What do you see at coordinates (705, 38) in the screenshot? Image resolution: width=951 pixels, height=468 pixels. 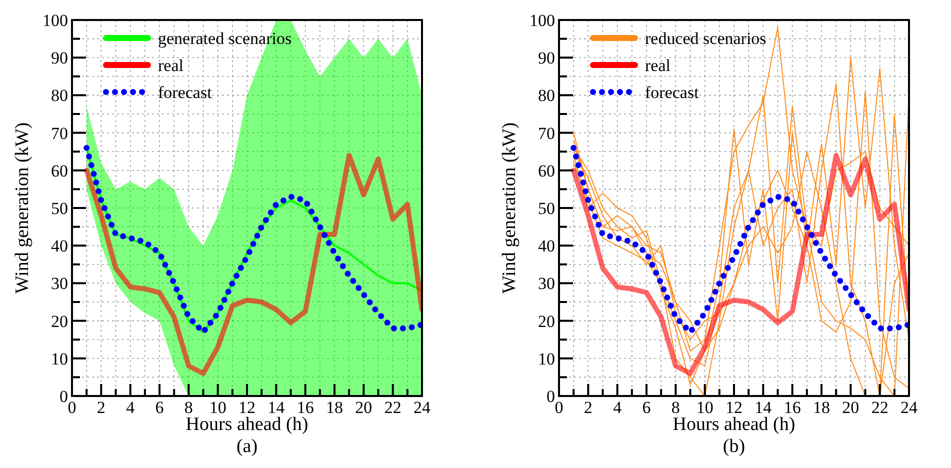 I see `legend-label: reduced scenarios` at bounding box center [705, 38].